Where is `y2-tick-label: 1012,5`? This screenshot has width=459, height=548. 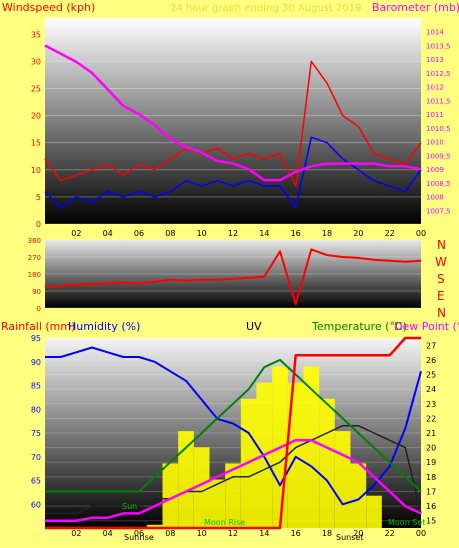
y2-tick-label: 1012,5 is located at coordinates (438, 74).